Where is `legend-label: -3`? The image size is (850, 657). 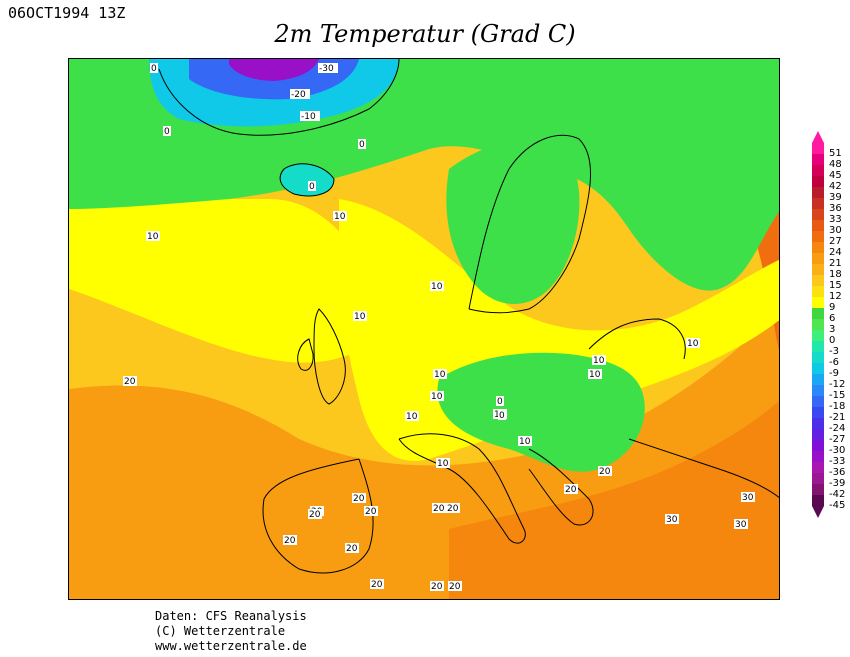 legend-label: -3 is located at coordinates (834, 351).